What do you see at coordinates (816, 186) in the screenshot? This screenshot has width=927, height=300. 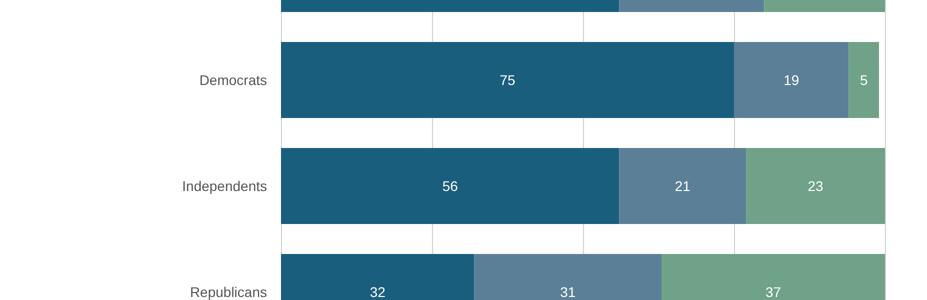 I see `data-label: 23` at bounding box center [816, 186].